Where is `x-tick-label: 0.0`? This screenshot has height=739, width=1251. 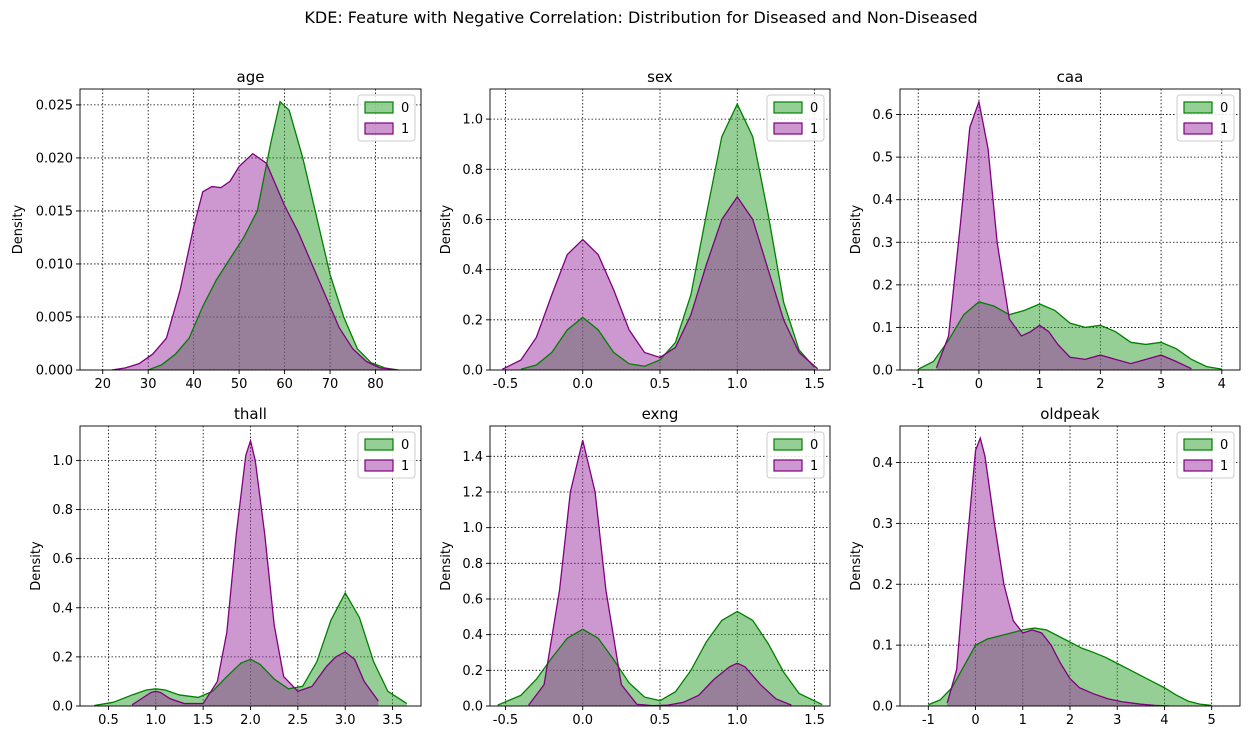 x-tick-label: 0.0 is located at coordinates (582, 384).